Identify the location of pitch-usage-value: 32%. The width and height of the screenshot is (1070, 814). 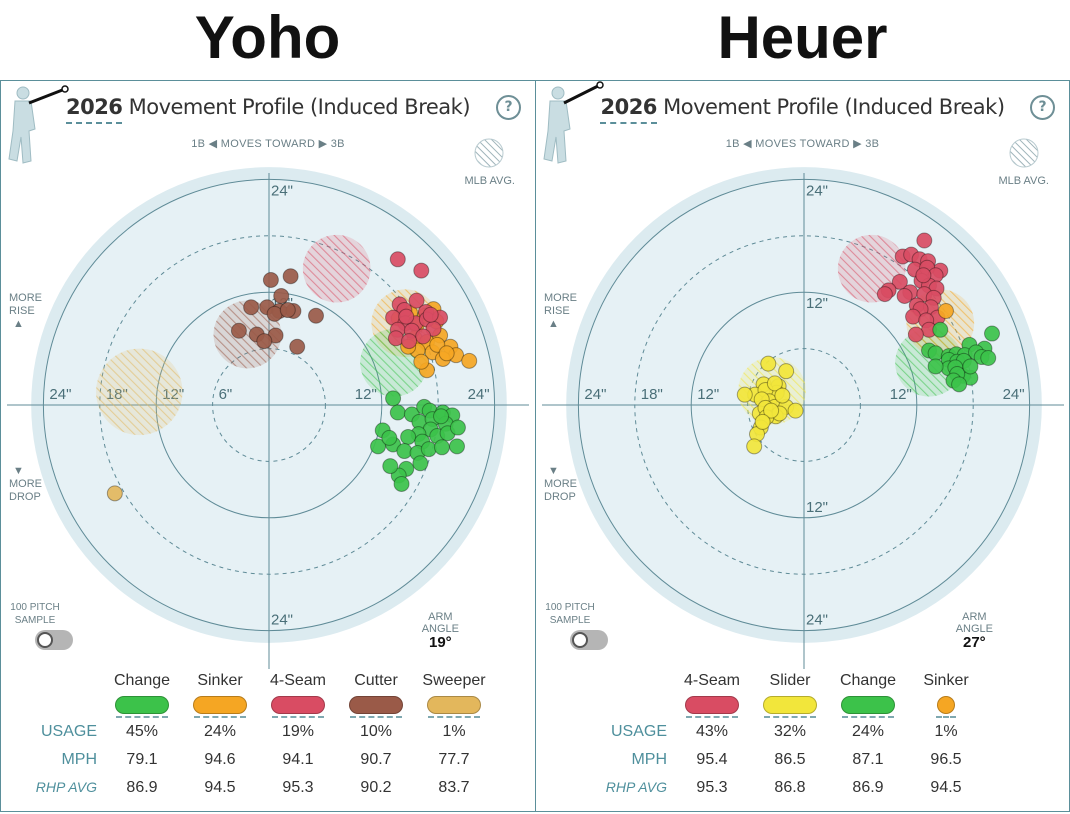
(790, 731).